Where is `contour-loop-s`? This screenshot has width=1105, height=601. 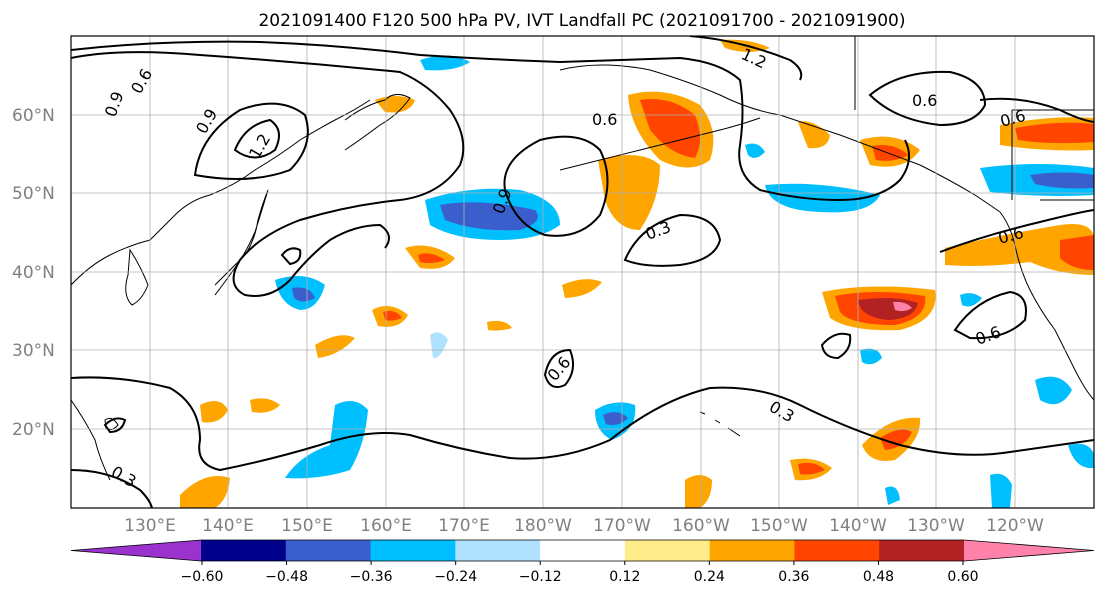 contour-loop-s is located at coordinates (559, 368).